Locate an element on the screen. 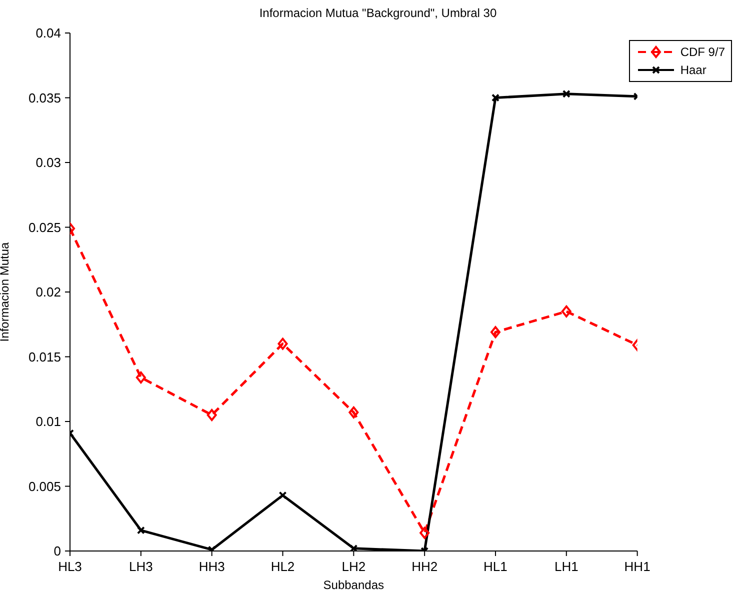 The height and width of the screenshot is (595, 756). x-tick-label: LH3 is located at coordinates (140, 566).